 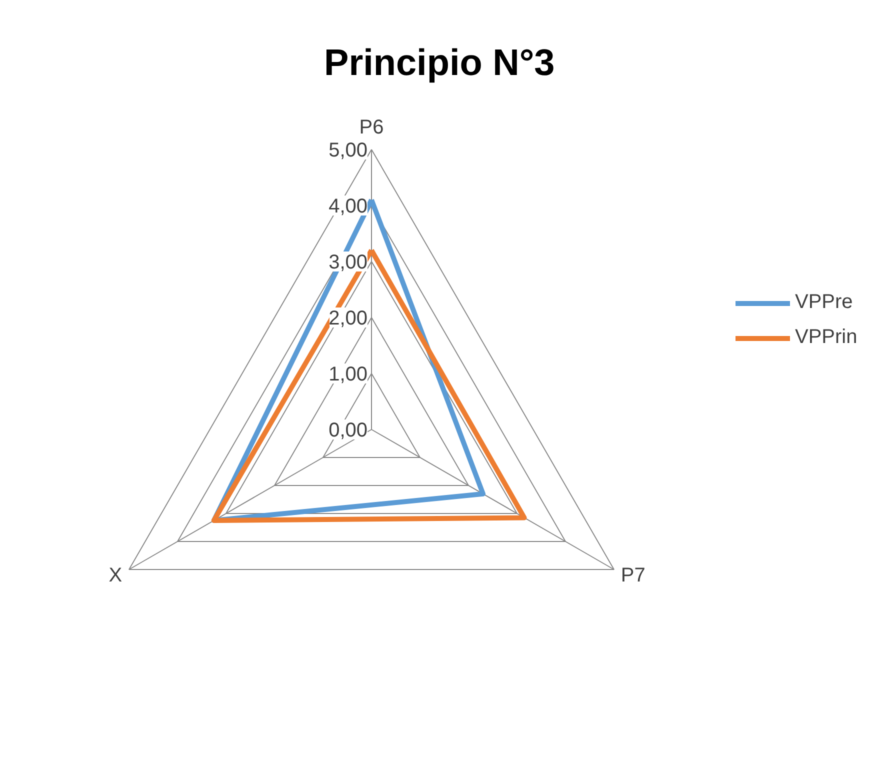 I want to click on y-tick-label: 0,00, so click(x=348, y=431).